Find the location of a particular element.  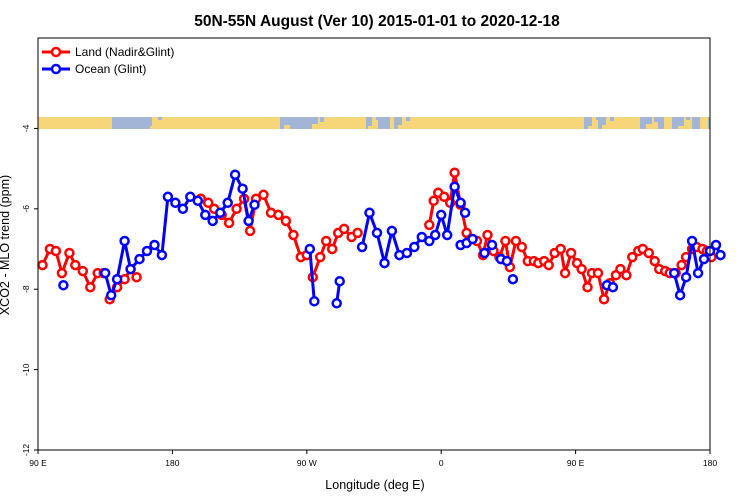

legend-ocean-label: Ocean (Glint) is located at coordinates (110, 69).